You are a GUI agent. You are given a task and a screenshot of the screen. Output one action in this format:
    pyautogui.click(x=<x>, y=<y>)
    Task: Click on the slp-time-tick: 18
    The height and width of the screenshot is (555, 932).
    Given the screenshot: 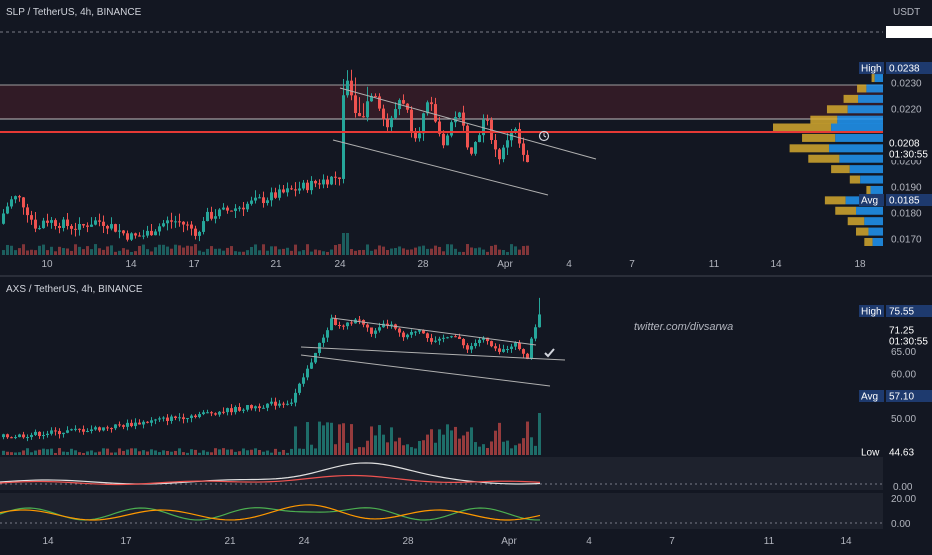 What is the action you would take?
    pyautogui.click(x=860, y=264)
    